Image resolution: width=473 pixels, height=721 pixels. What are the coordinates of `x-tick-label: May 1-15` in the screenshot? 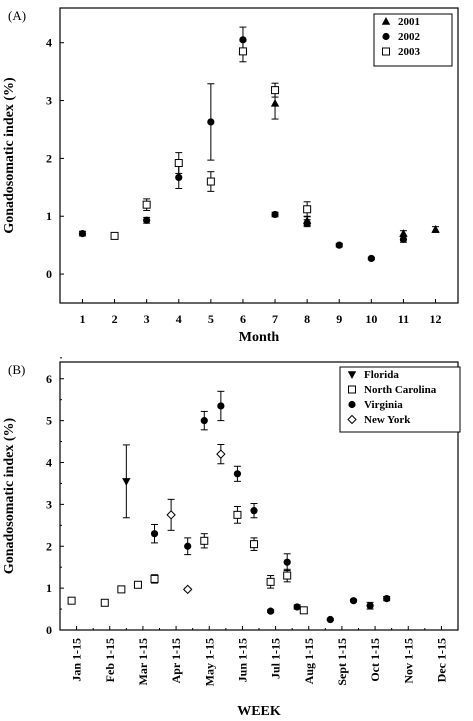 It's located at (209, 662).